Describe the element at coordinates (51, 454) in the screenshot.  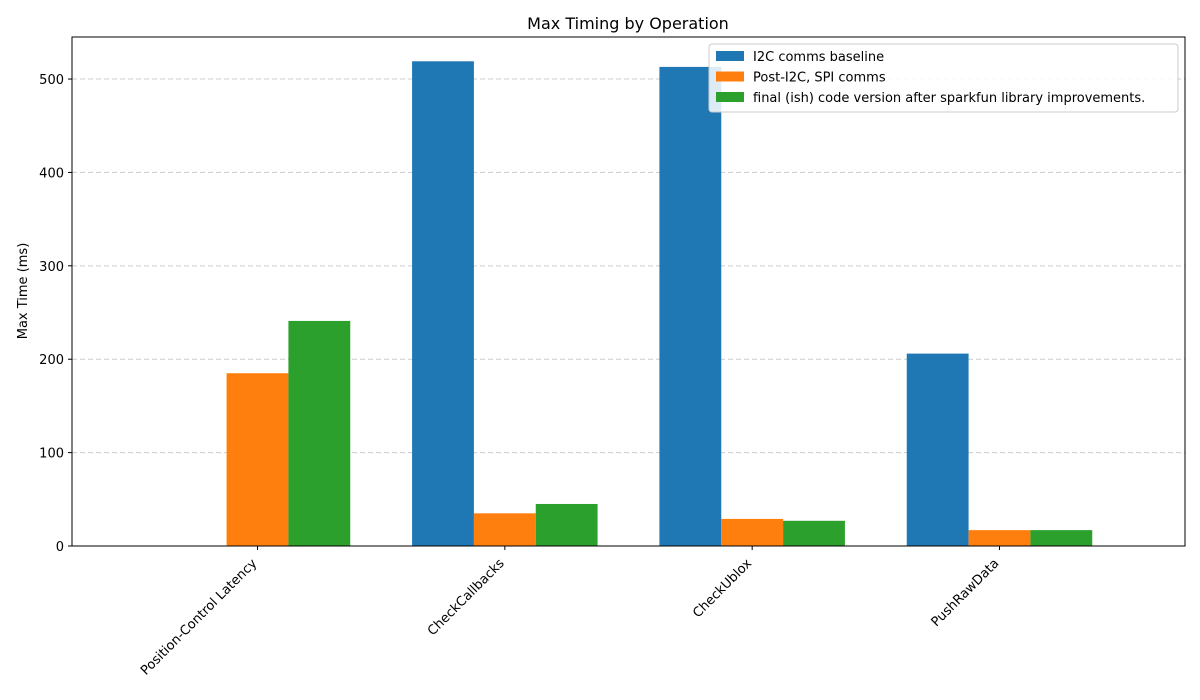
I see `y-tick-label: 100` at that location.